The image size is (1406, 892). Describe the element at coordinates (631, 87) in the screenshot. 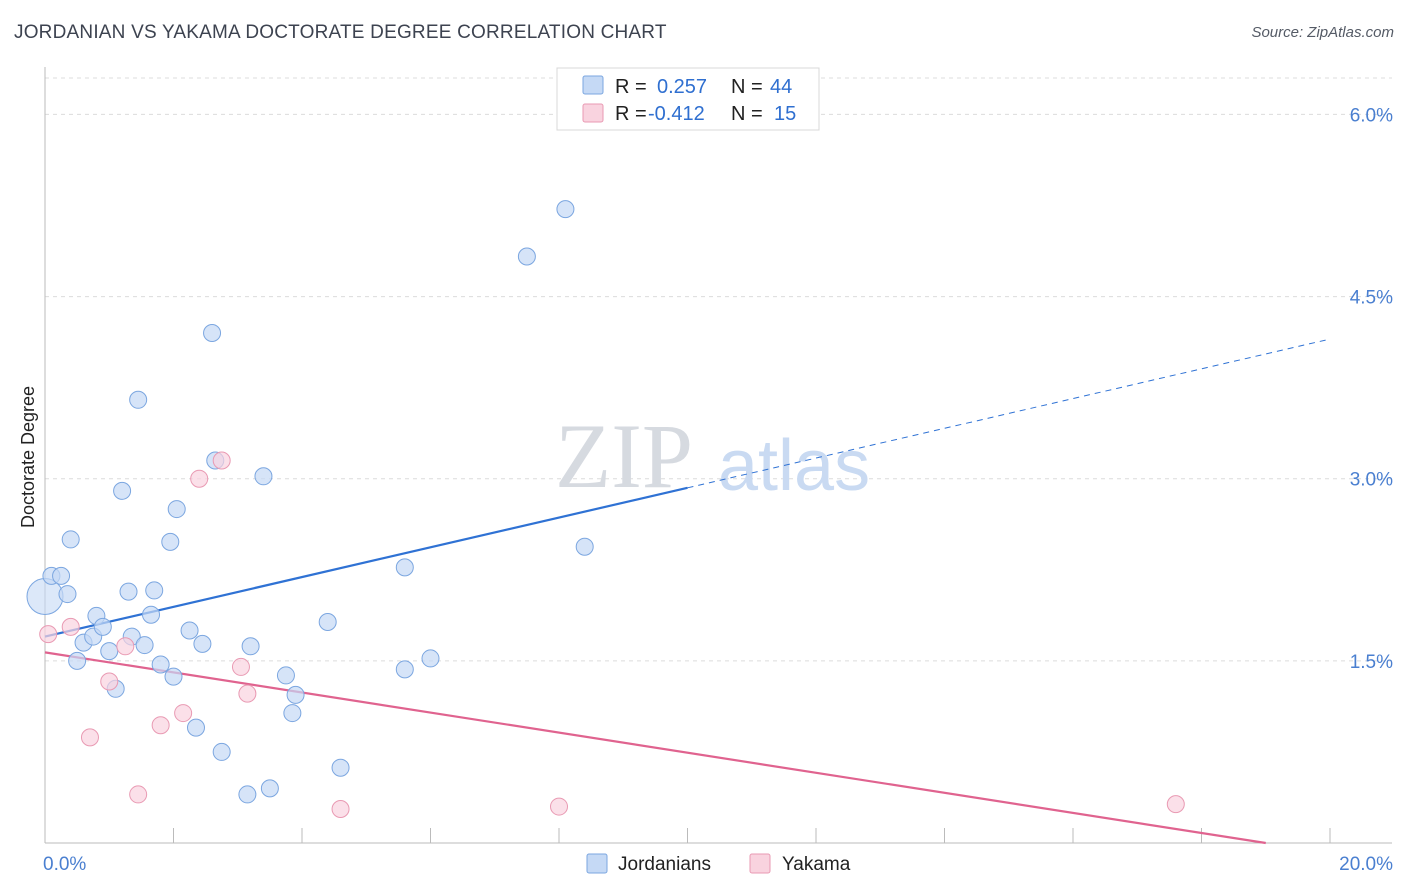

I see `legend-r-label-1: R =` at that location.